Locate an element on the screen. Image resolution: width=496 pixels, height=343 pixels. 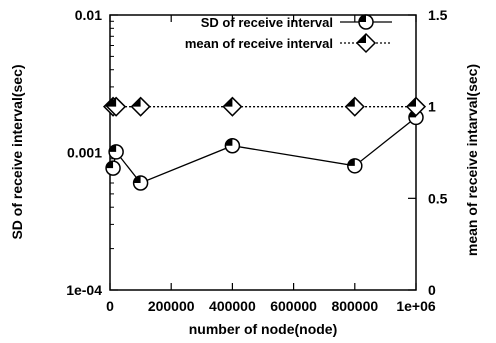
right-tick-label: 0.5 is located at coordinates (438, 198).